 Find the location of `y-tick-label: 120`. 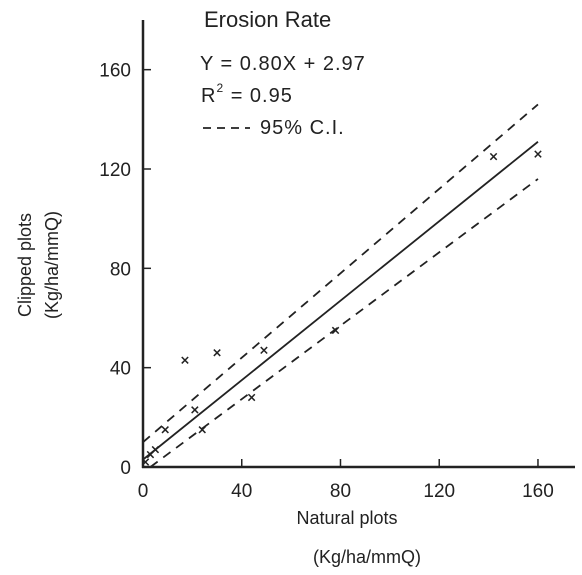

y-tick-label: 120 is located at coordinates (115, 170).